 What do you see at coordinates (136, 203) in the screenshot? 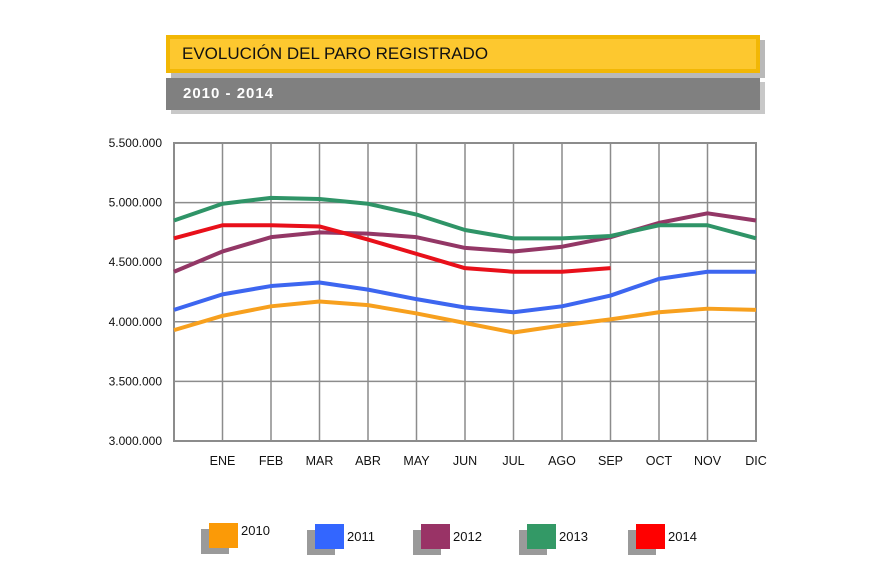
I see `y-tick-label: 5.000.000` at bounding box center [136, 203].